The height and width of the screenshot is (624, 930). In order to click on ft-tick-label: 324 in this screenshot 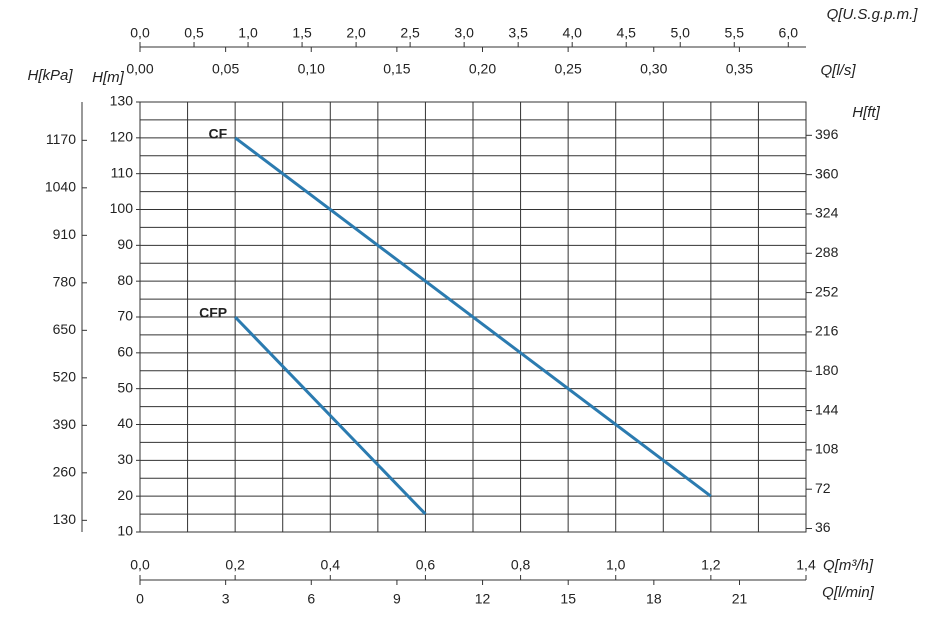, I will do `click(827, 213)`.